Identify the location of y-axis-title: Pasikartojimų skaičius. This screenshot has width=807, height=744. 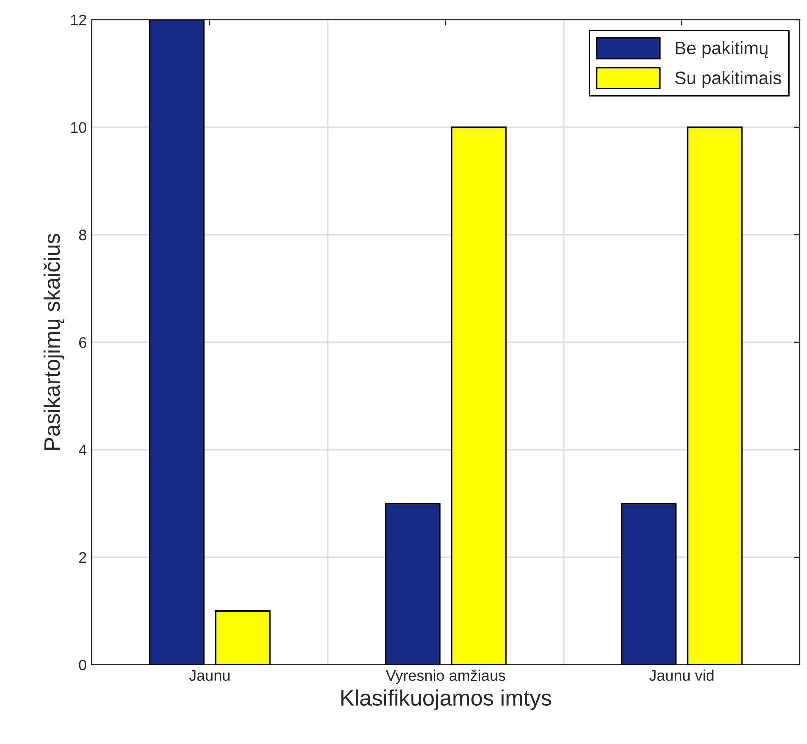
(54, 342).